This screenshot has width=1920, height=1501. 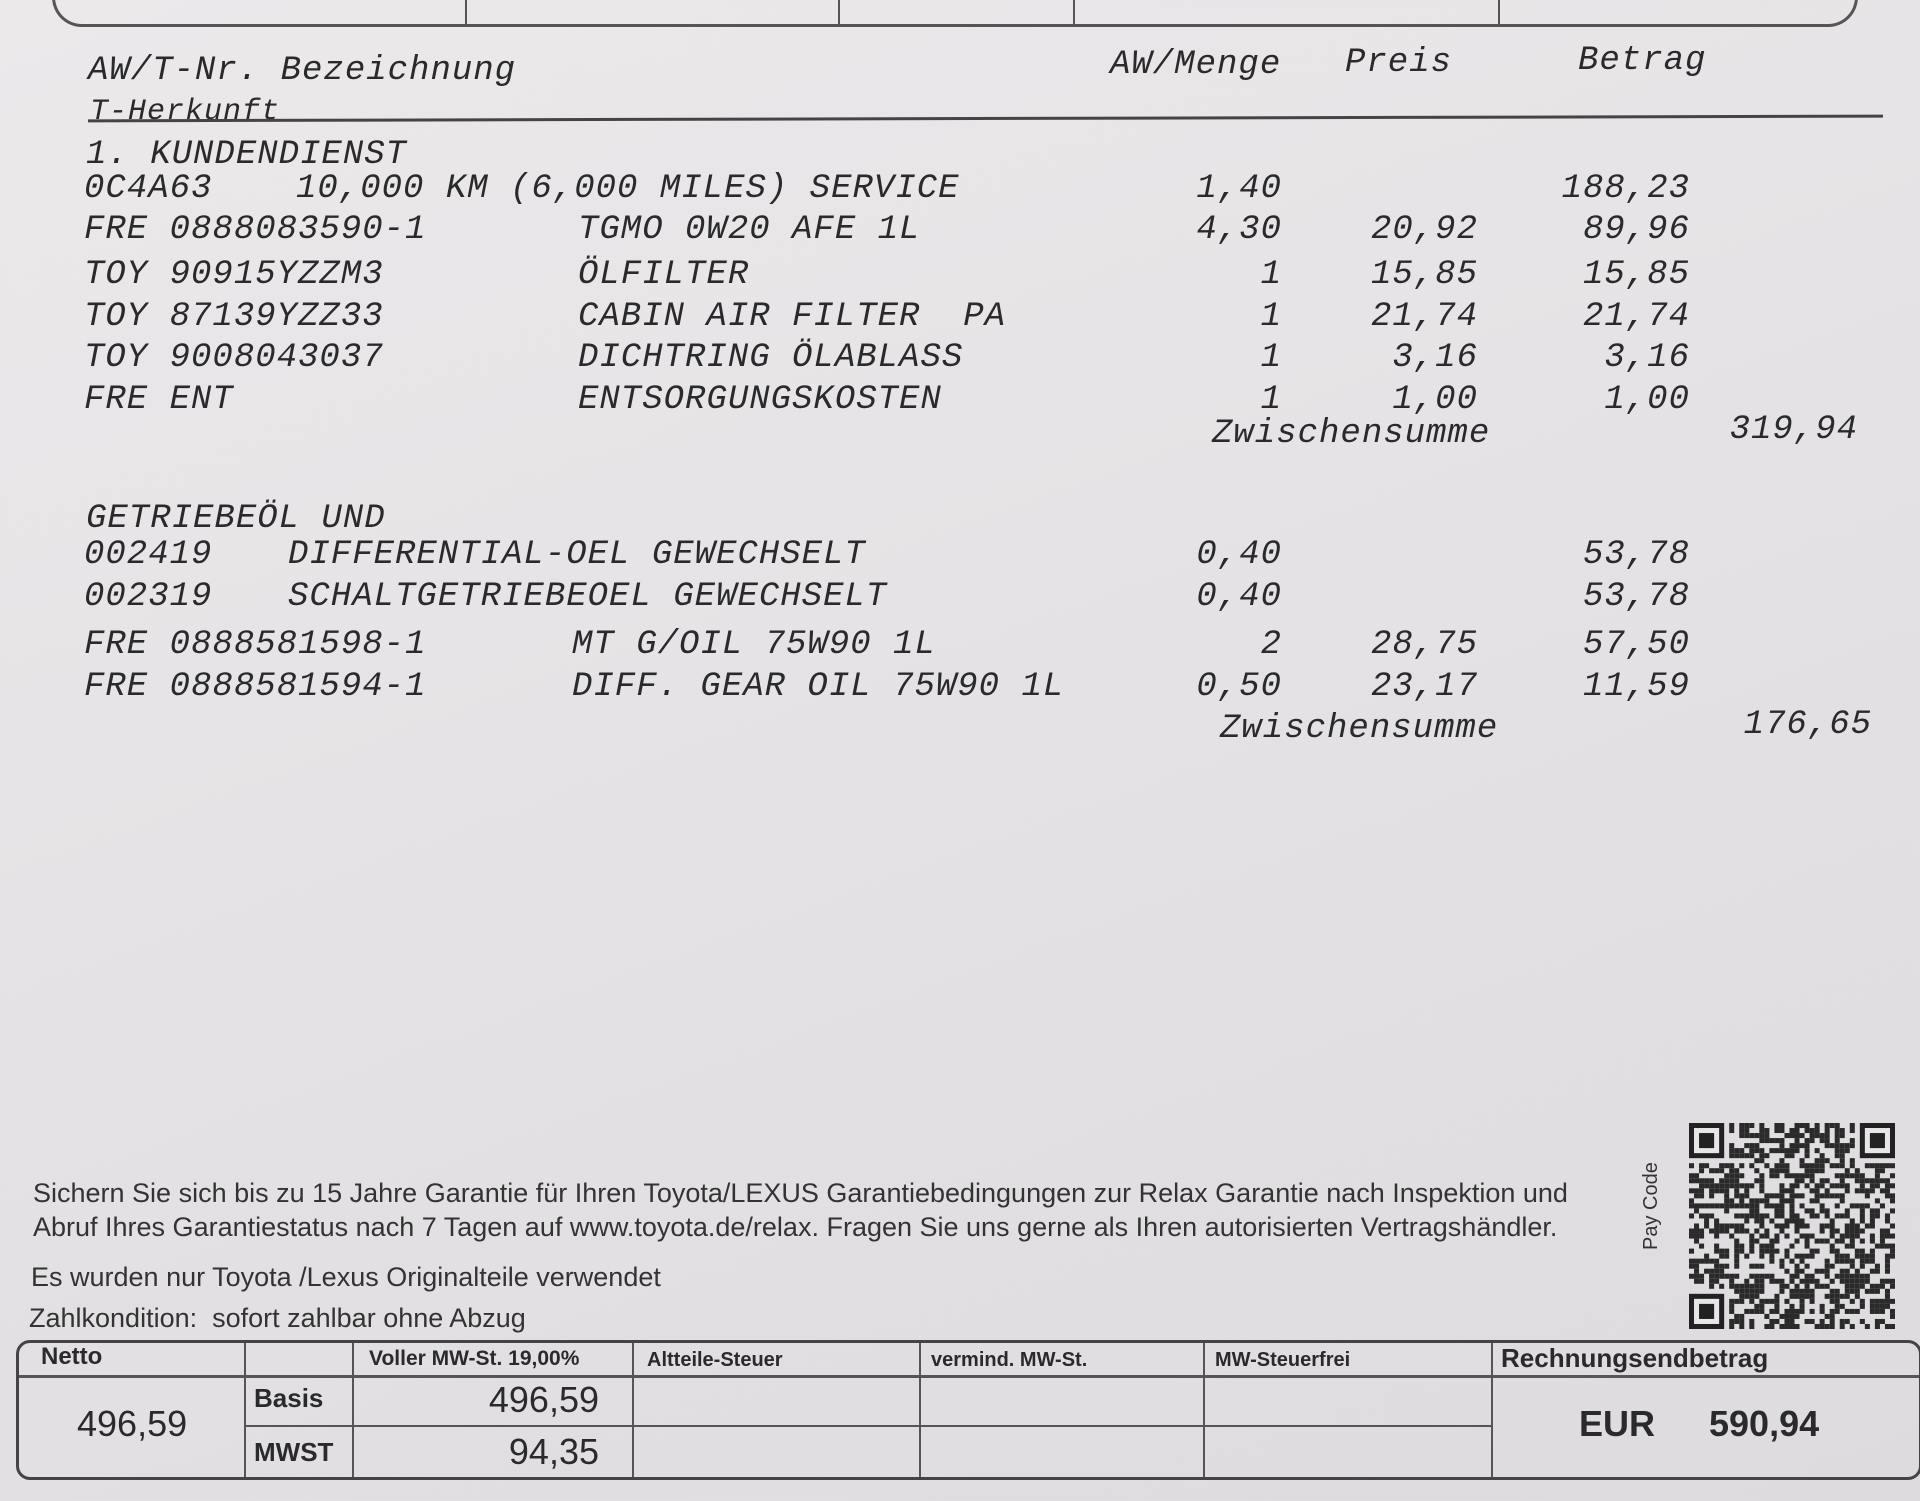 What do you see at coordinates (255, 230) in the screenshot?
I see `line-item-code: FRE 0888083590-1` at bounding box center [255, 230].